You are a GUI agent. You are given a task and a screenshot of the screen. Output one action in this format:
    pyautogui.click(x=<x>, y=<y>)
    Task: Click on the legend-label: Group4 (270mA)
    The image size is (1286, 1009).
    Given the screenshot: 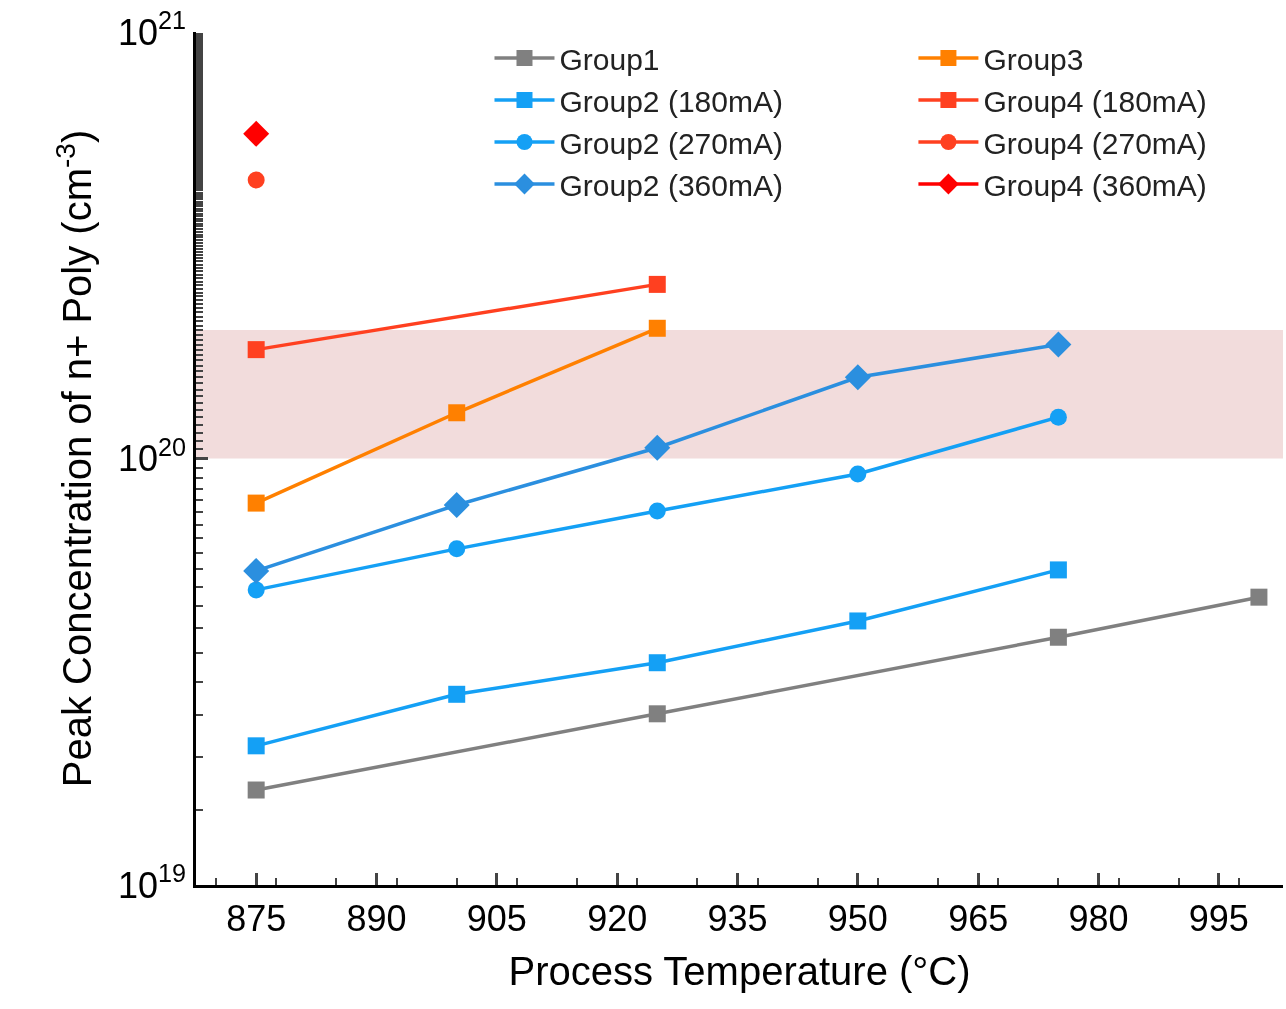 What is the action you would take?
    pyautogui.click(x=1095, y=143)
    